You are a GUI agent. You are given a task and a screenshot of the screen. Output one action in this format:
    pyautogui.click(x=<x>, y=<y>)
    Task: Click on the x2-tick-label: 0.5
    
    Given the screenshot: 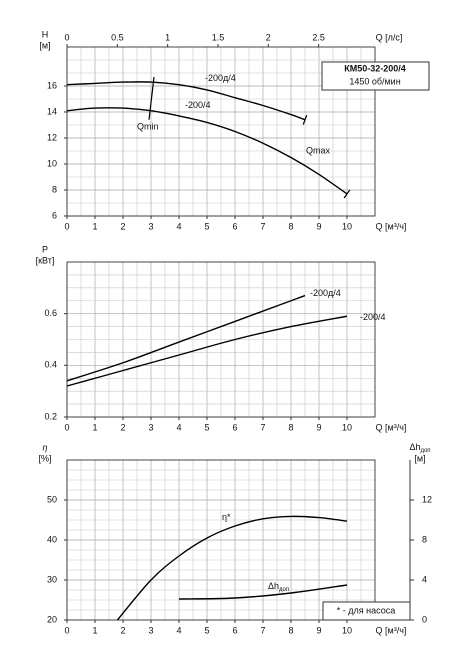 What is the action you would take?
    pyautogui.click(x=117, y=37)
    